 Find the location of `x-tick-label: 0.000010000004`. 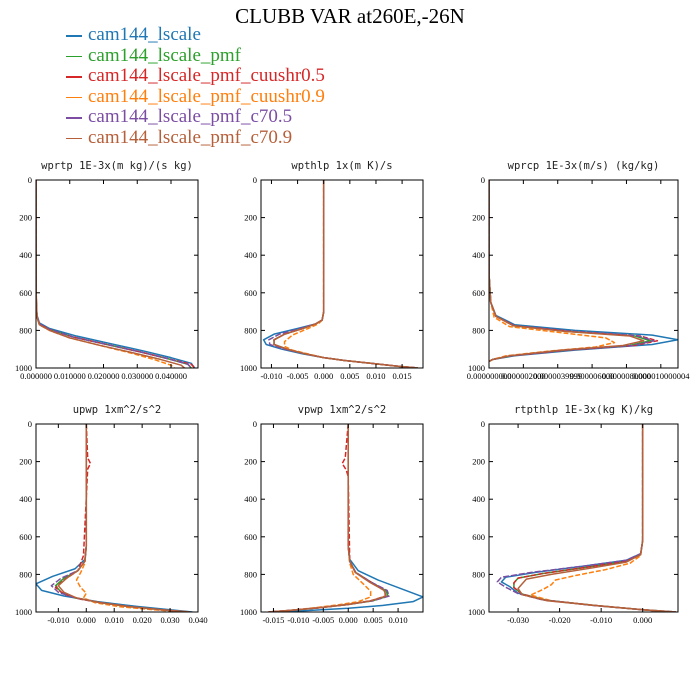

x-tick-label: 0.000010000004 is located at coordinates (661, 376).